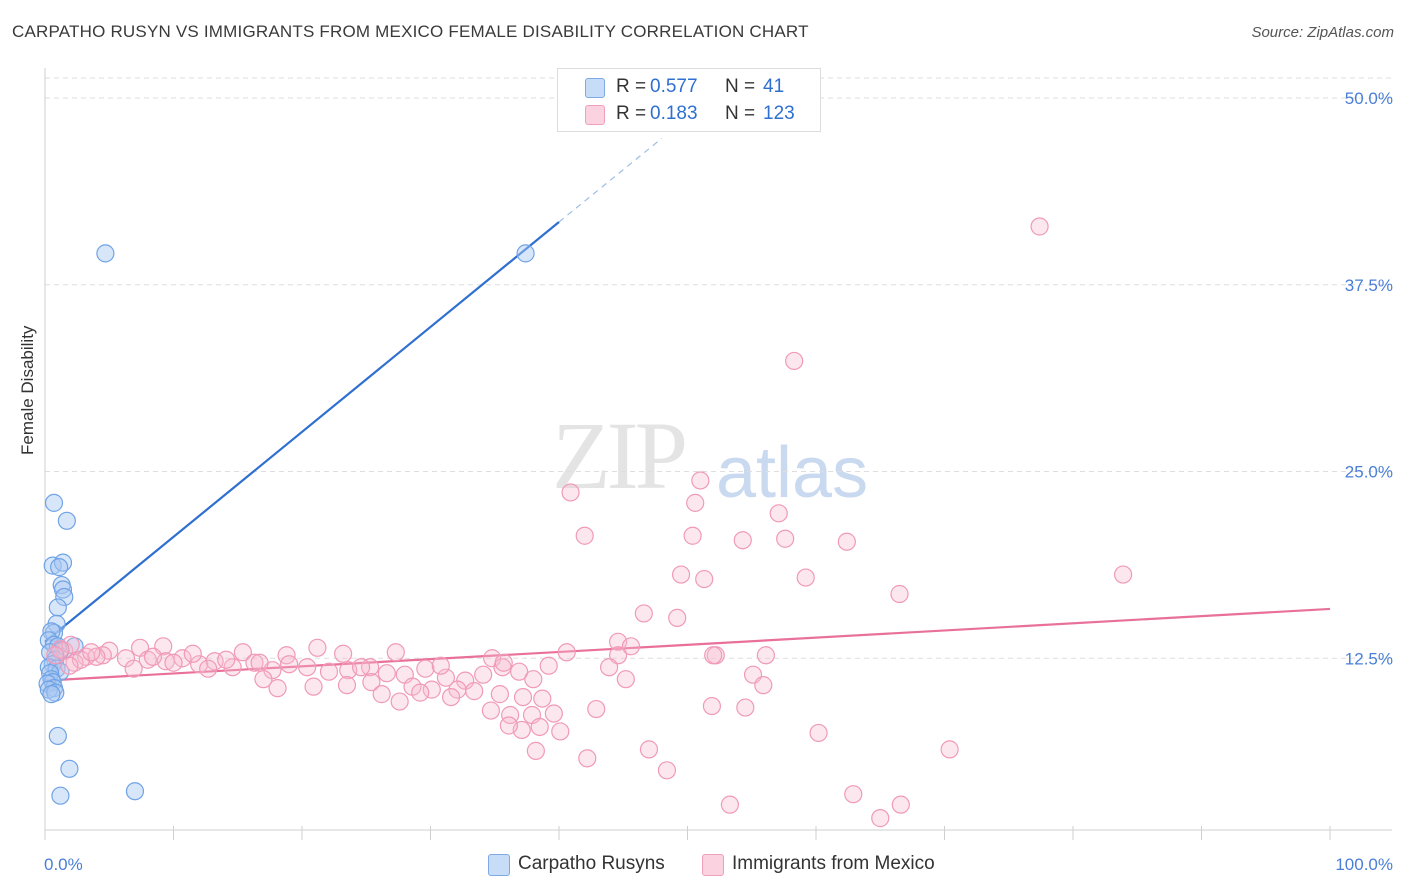 This screenshot has height=892, width=1406. Describe the element at coordinates (620, 455) in the screenshot. I see `watermark-zip: ZIP` at that location.